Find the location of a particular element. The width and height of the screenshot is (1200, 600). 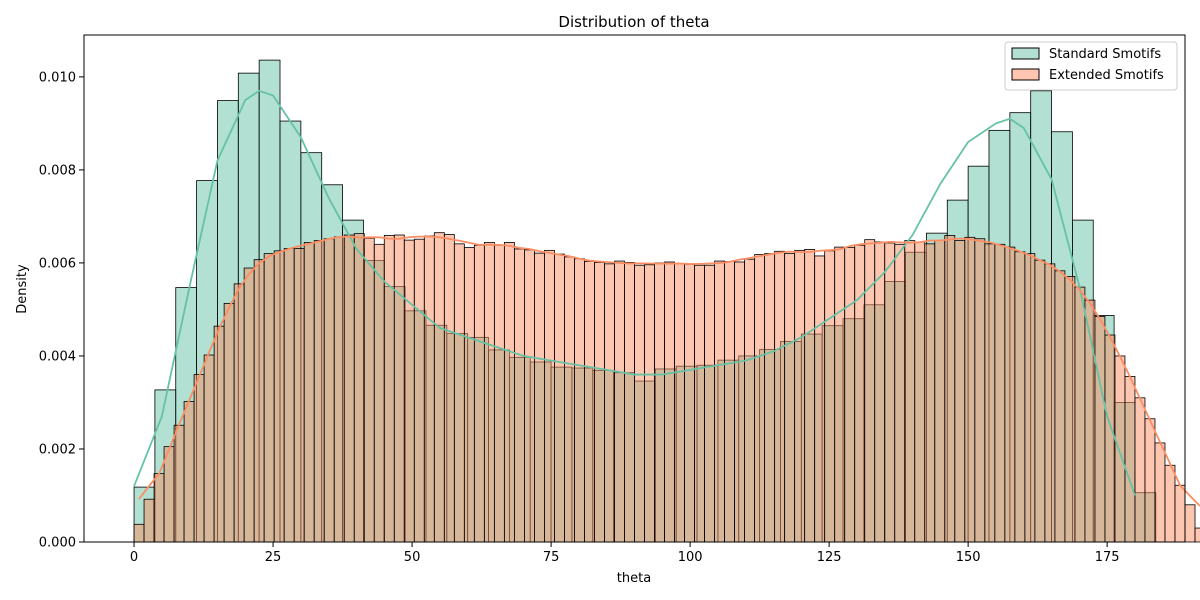

x-axis-label: theta is located at coordinates (634, 578).